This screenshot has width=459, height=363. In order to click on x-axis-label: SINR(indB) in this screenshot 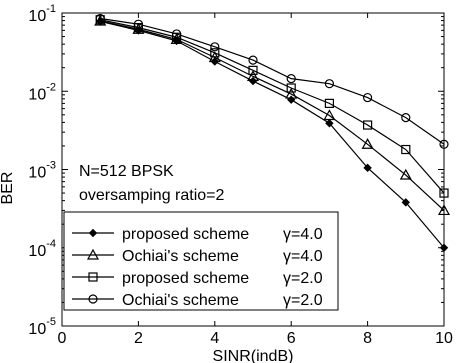, I will do `click(253, 355)`.